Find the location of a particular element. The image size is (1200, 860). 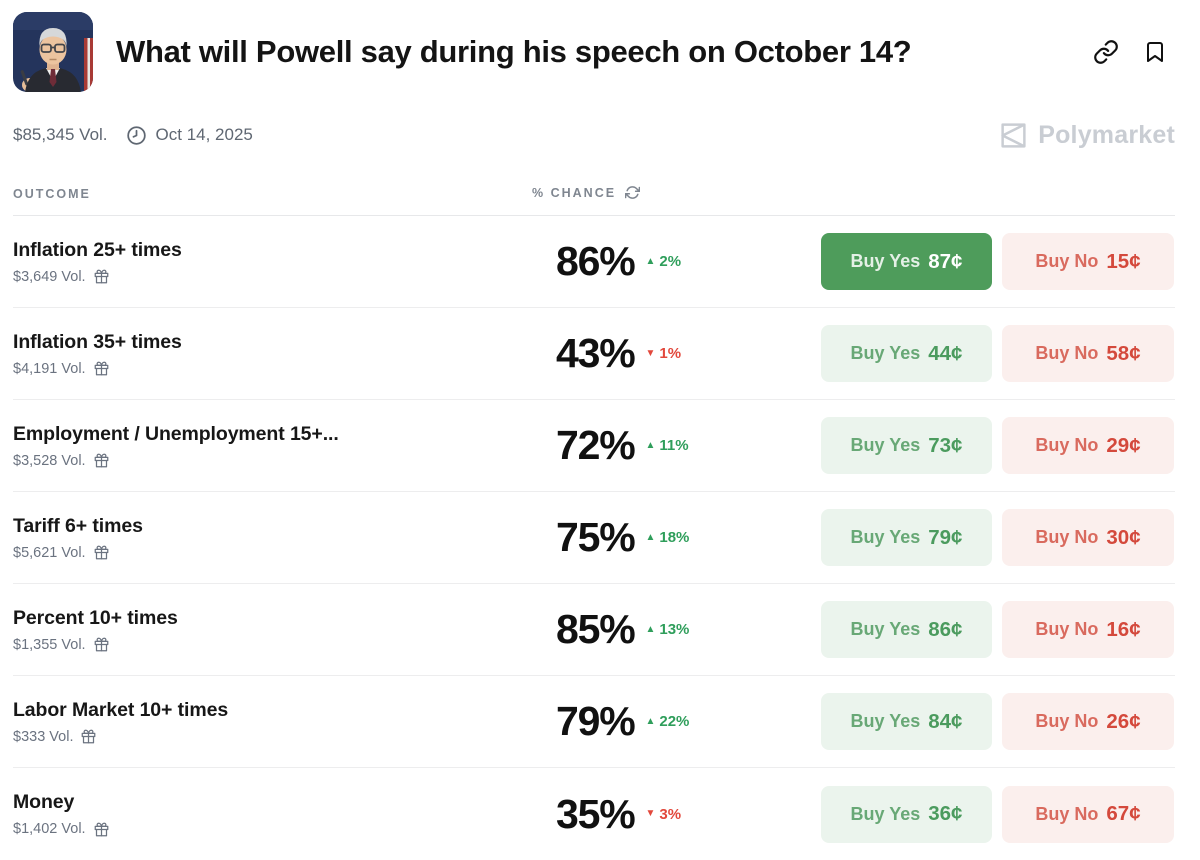

outcome-volume: $1,355 Vol. is located at coordinates (49, 644).